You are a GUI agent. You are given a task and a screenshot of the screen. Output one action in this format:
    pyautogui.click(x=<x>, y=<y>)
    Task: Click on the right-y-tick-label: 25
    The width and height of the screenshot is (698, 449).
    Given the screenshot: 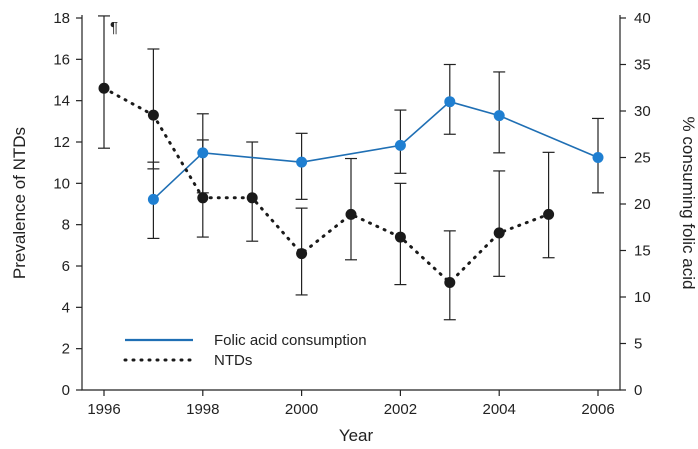 What is the action you would take?
    pyautogui.click(x=642, y=158)
    